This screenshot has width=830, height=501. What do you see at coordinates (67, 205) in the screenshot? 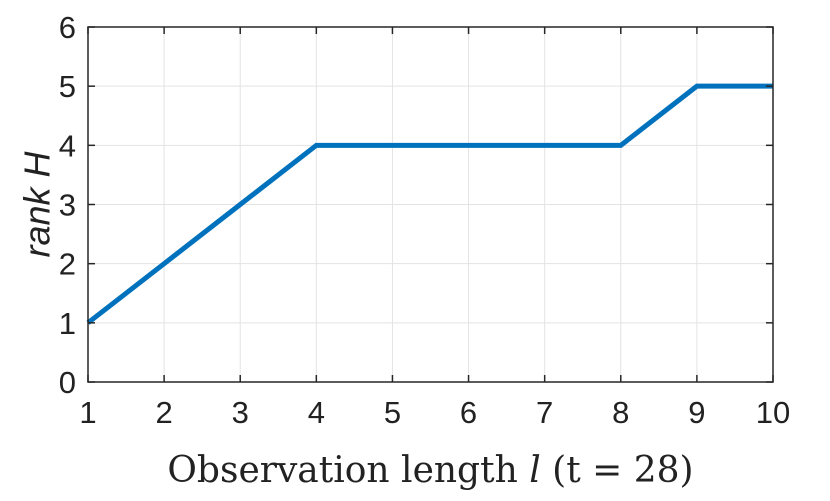
I see `y-tick-label: 3` at bounding box center [67, 205].